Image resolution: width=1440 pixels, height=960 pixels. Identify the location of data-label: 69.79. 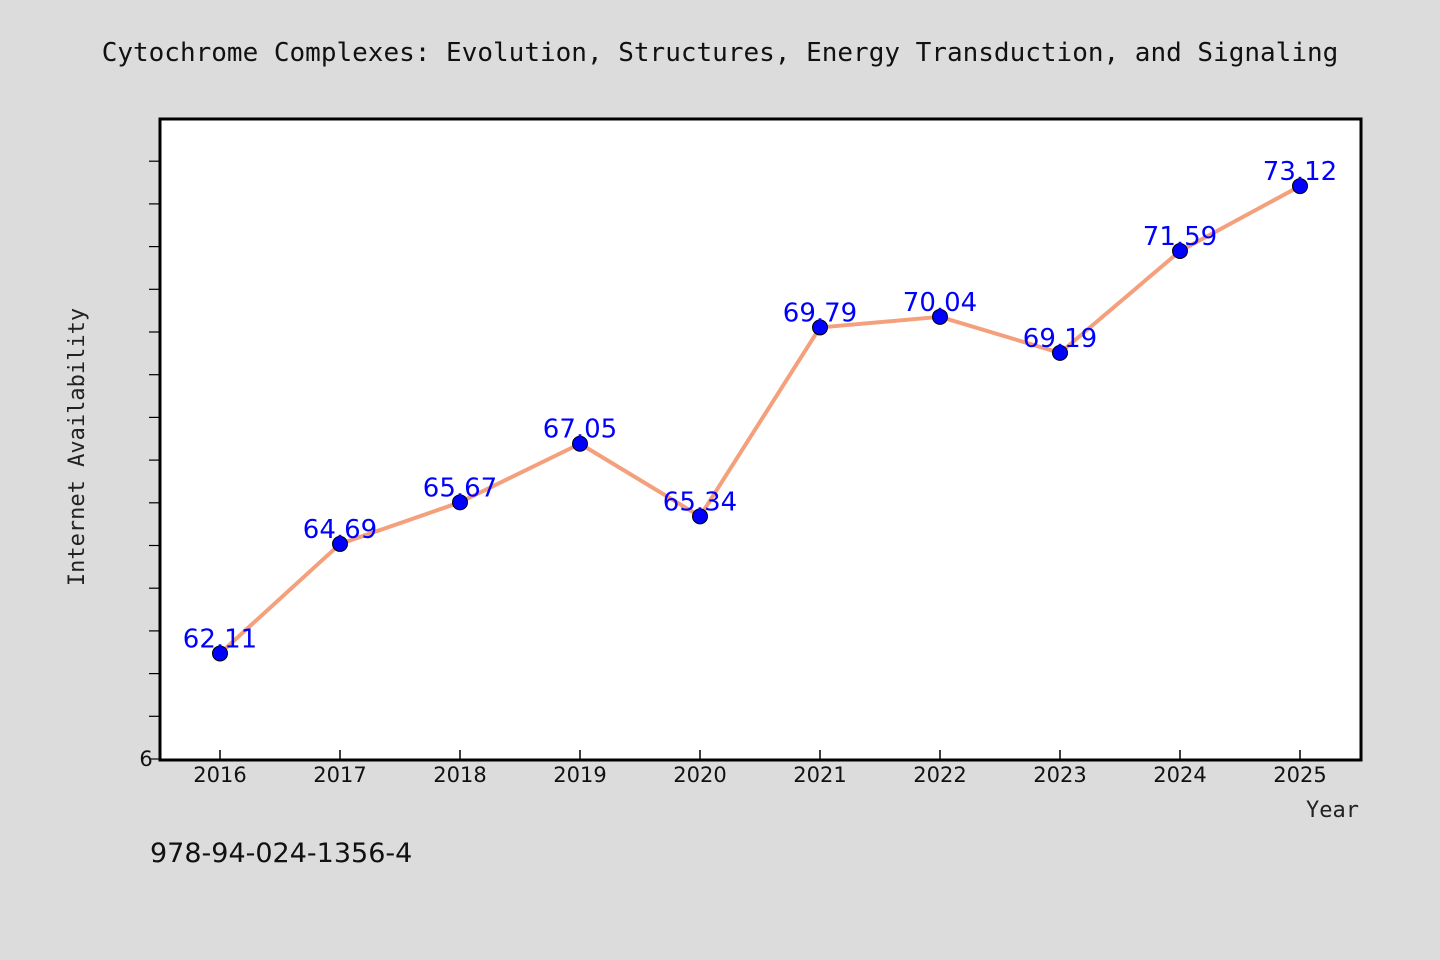
(820, 313).